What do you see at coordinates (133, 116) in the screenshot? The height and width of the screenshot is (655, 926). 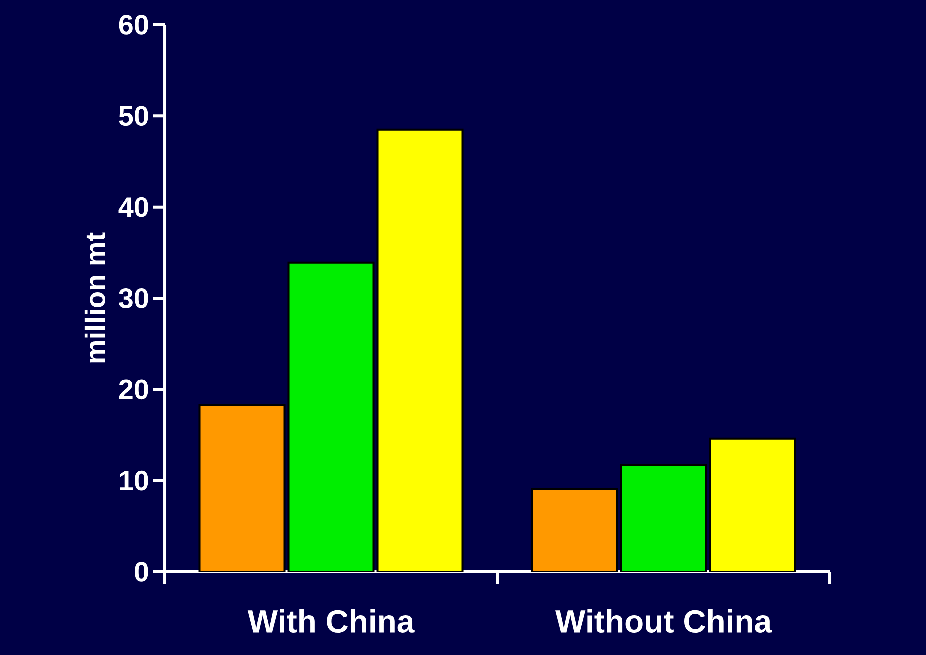 I see `y-tick-label: 50` at bounding box center [133, 116].